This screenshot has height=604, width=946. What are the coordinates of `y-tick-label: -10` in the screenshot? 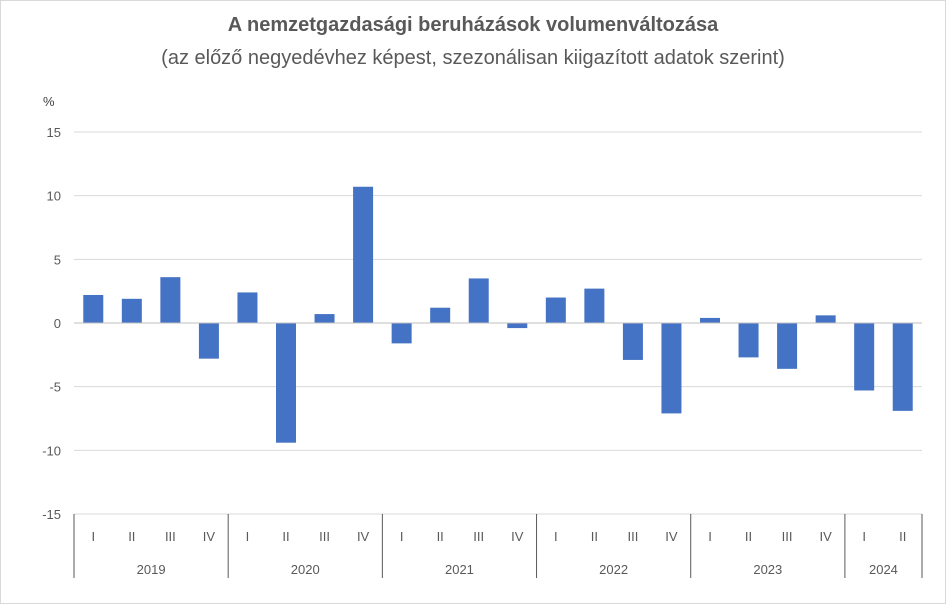 It's located at (51, 450).